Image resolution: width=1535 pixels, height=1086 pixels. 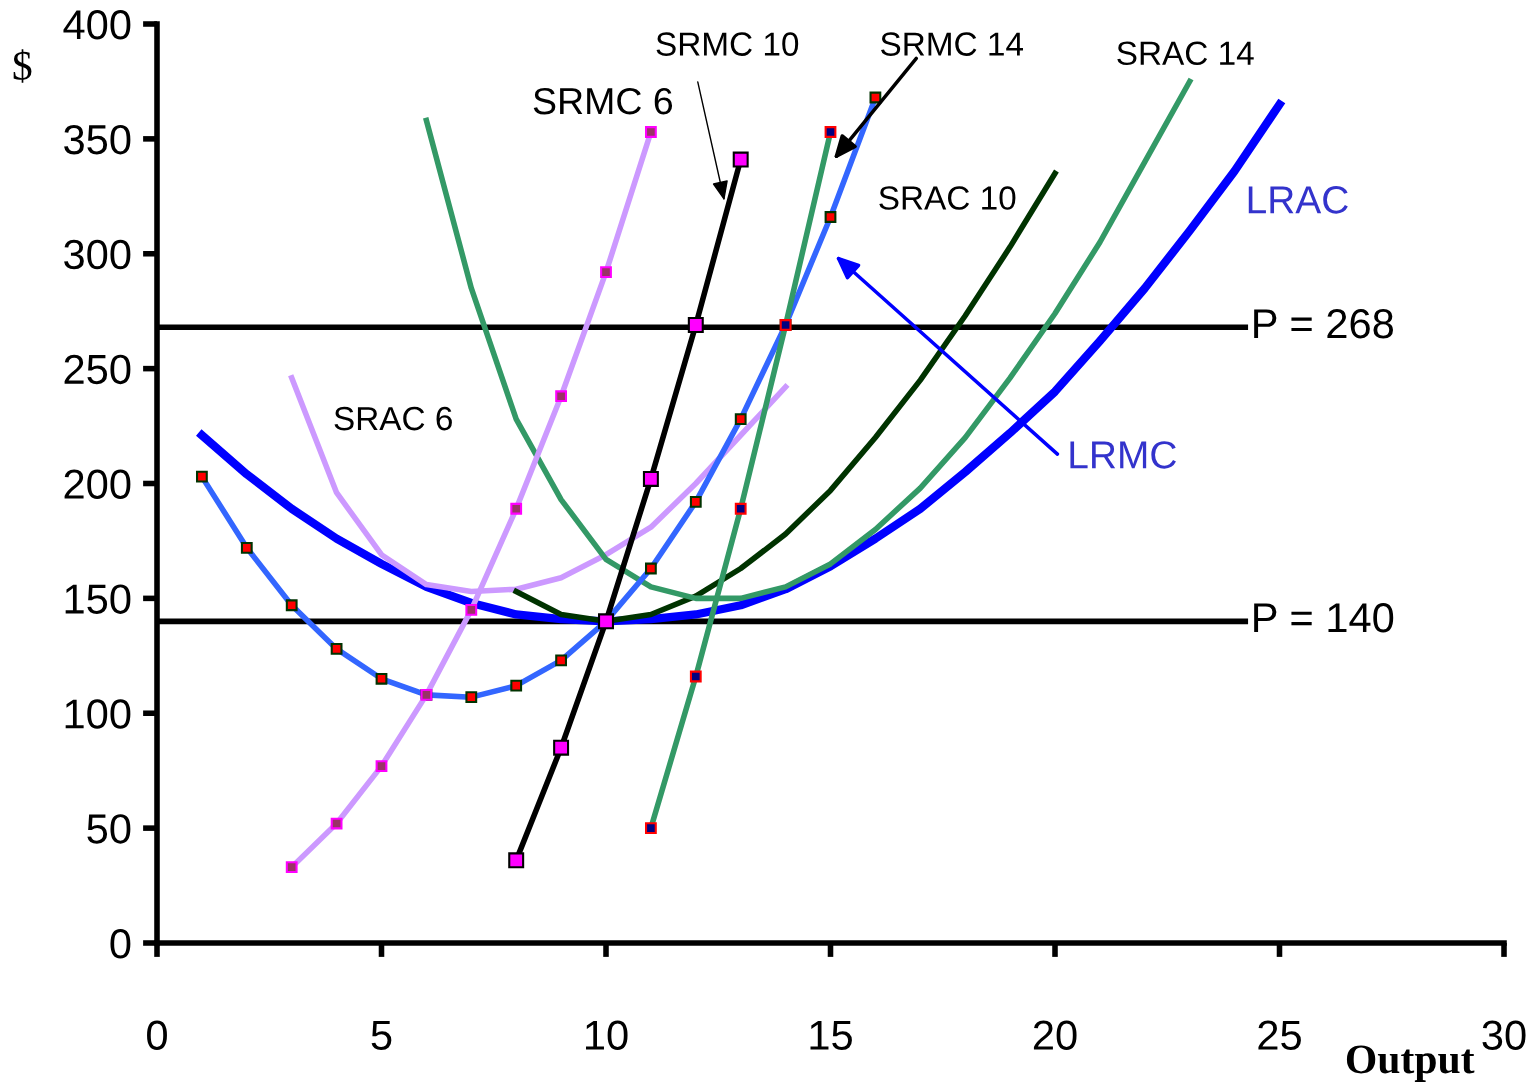 I want to click on y-tick-label: 350, so click(x=97, y=139).